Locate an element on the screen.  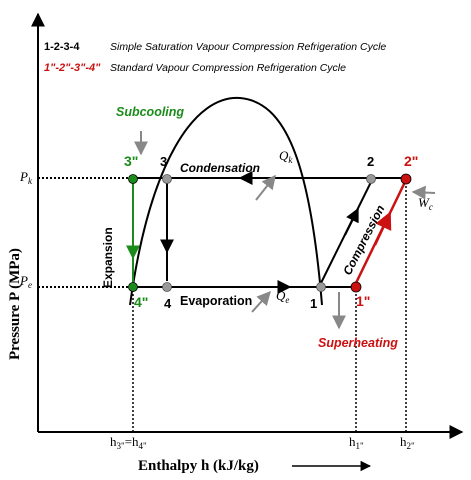
h1-label: h1" is located at coordinates (356, 442).